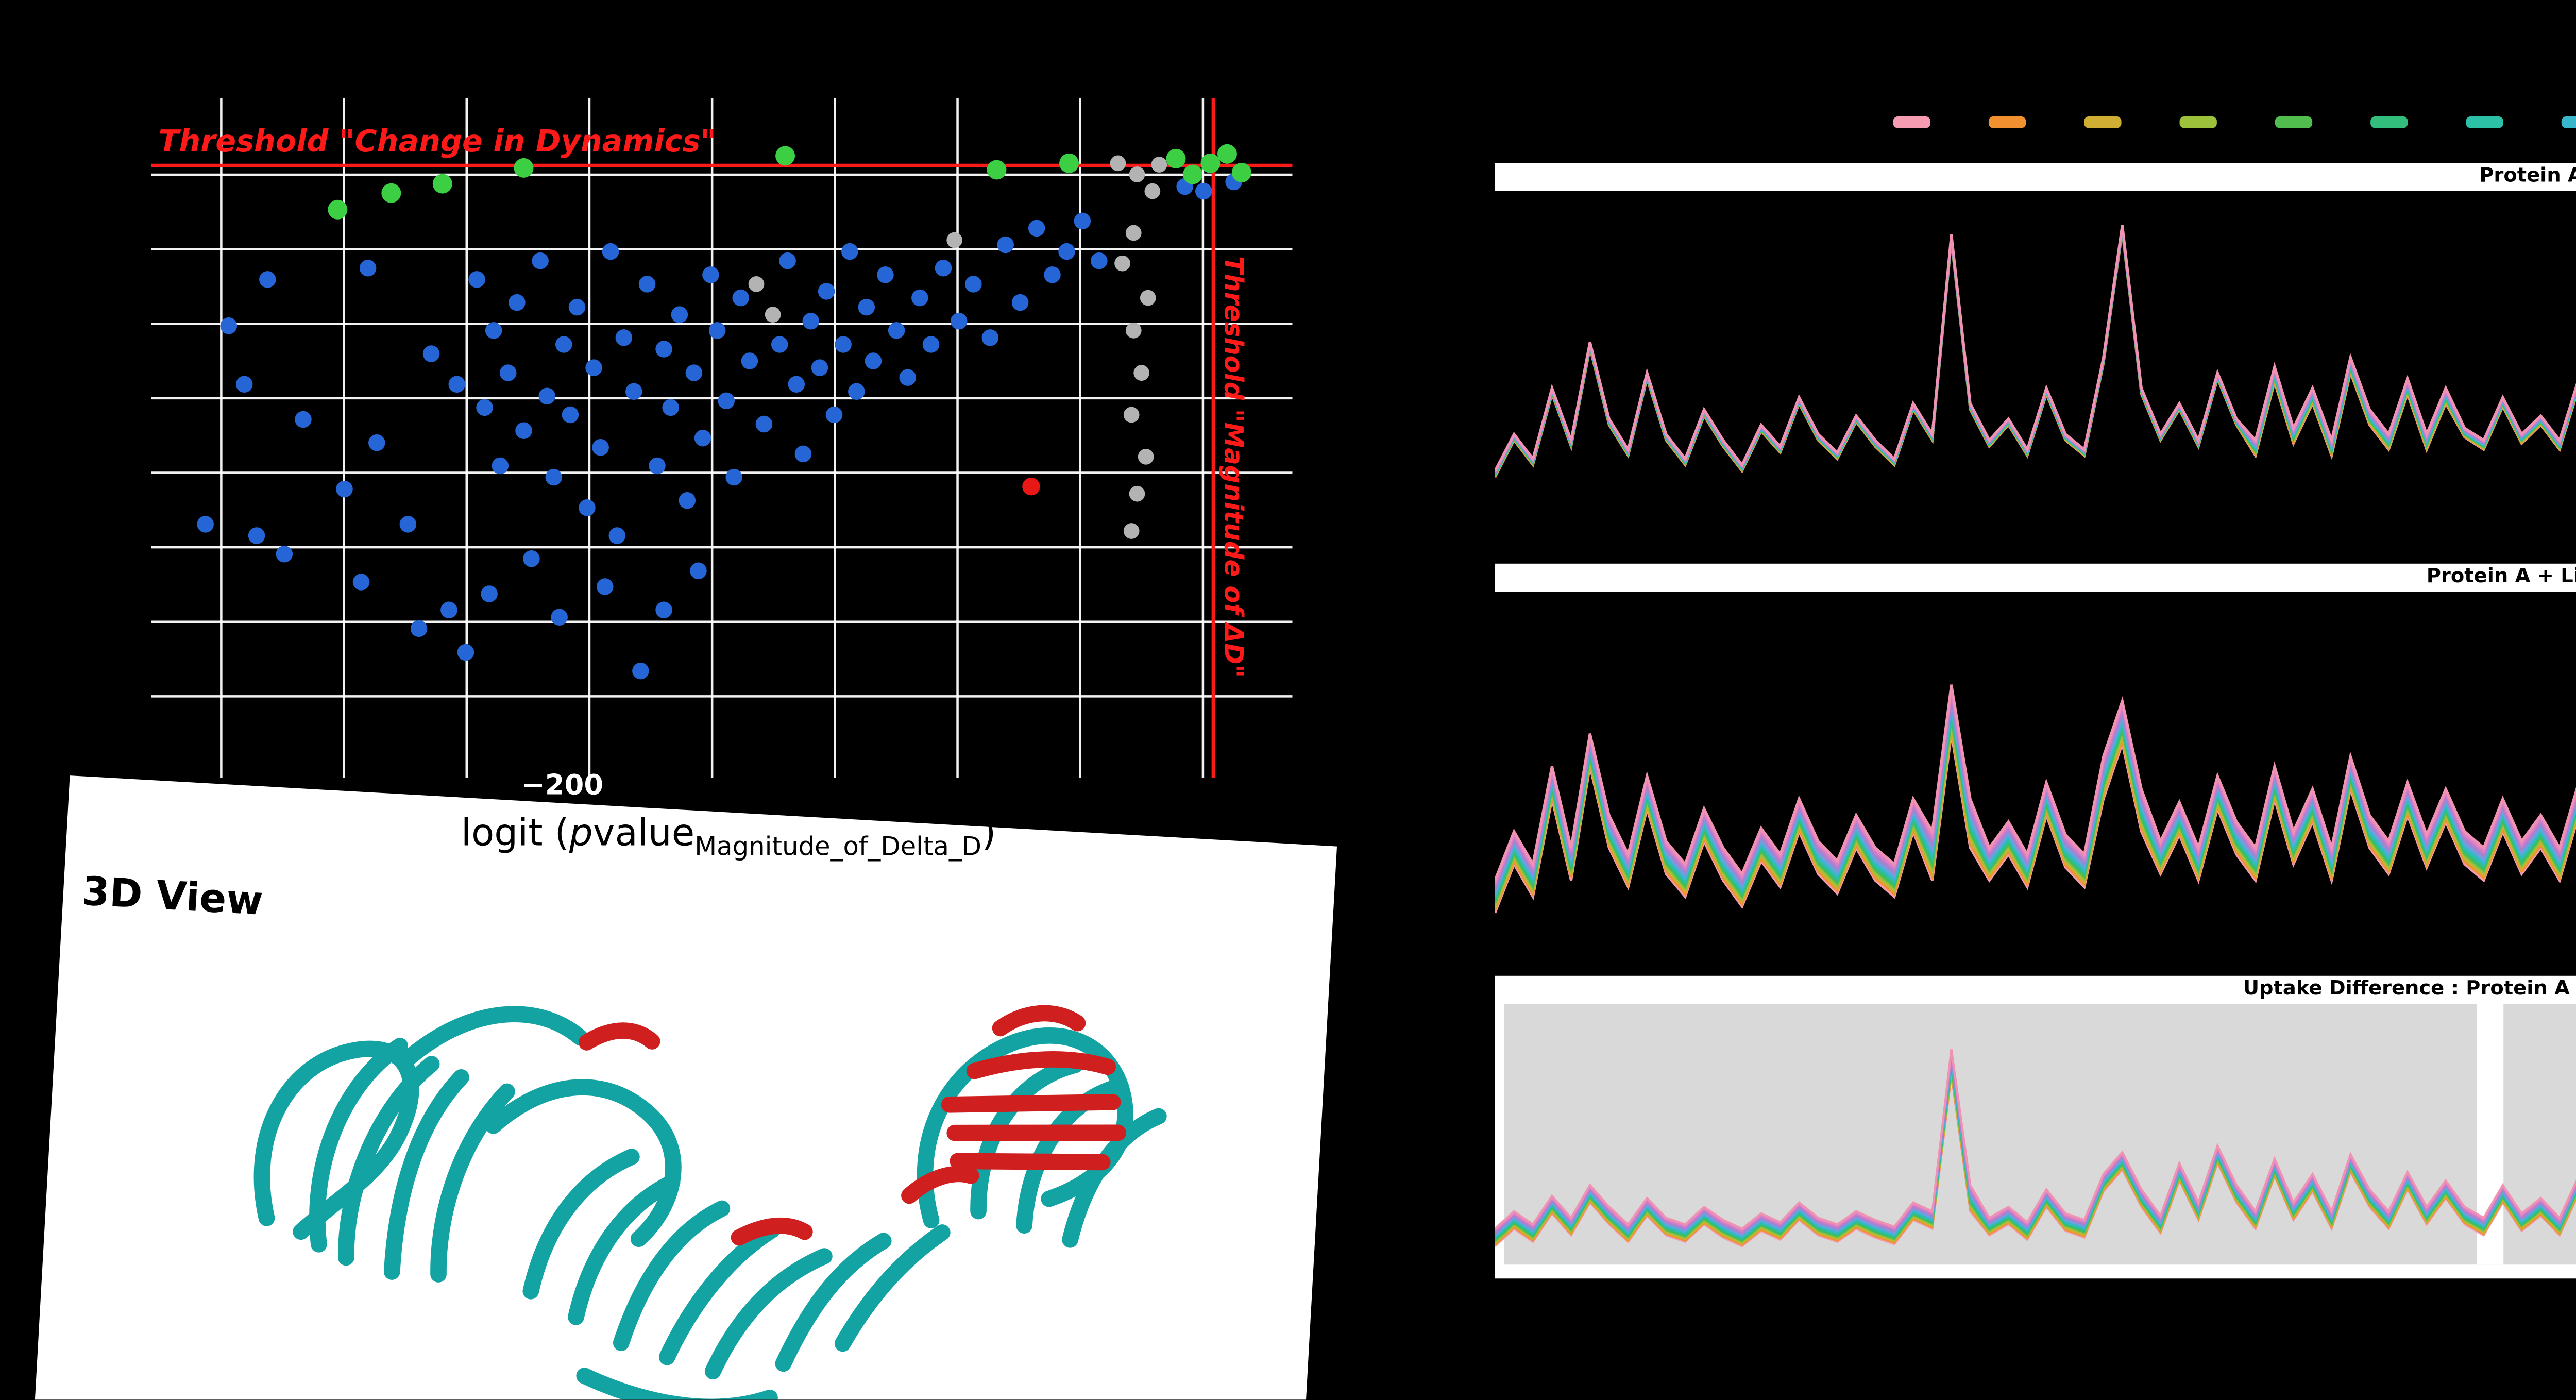  What do you see at coordinates (2035, 778) in the screenshot?
I see `chart-protein-a-ligand` at bounding box center [2035, 778].